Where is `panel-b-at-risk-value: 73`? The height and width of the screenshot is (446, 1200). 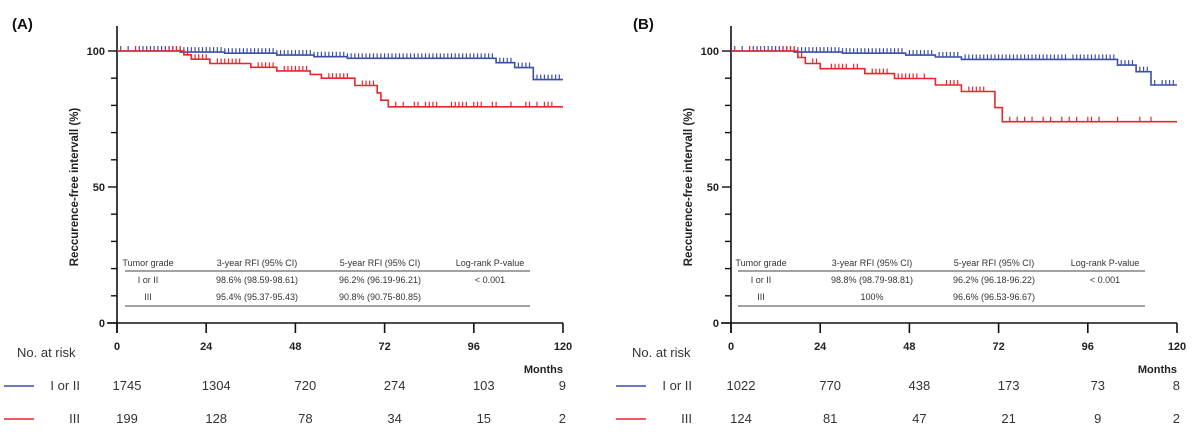 panel-b-at-risk-value: 73 is located at coordinates (1098, 385).